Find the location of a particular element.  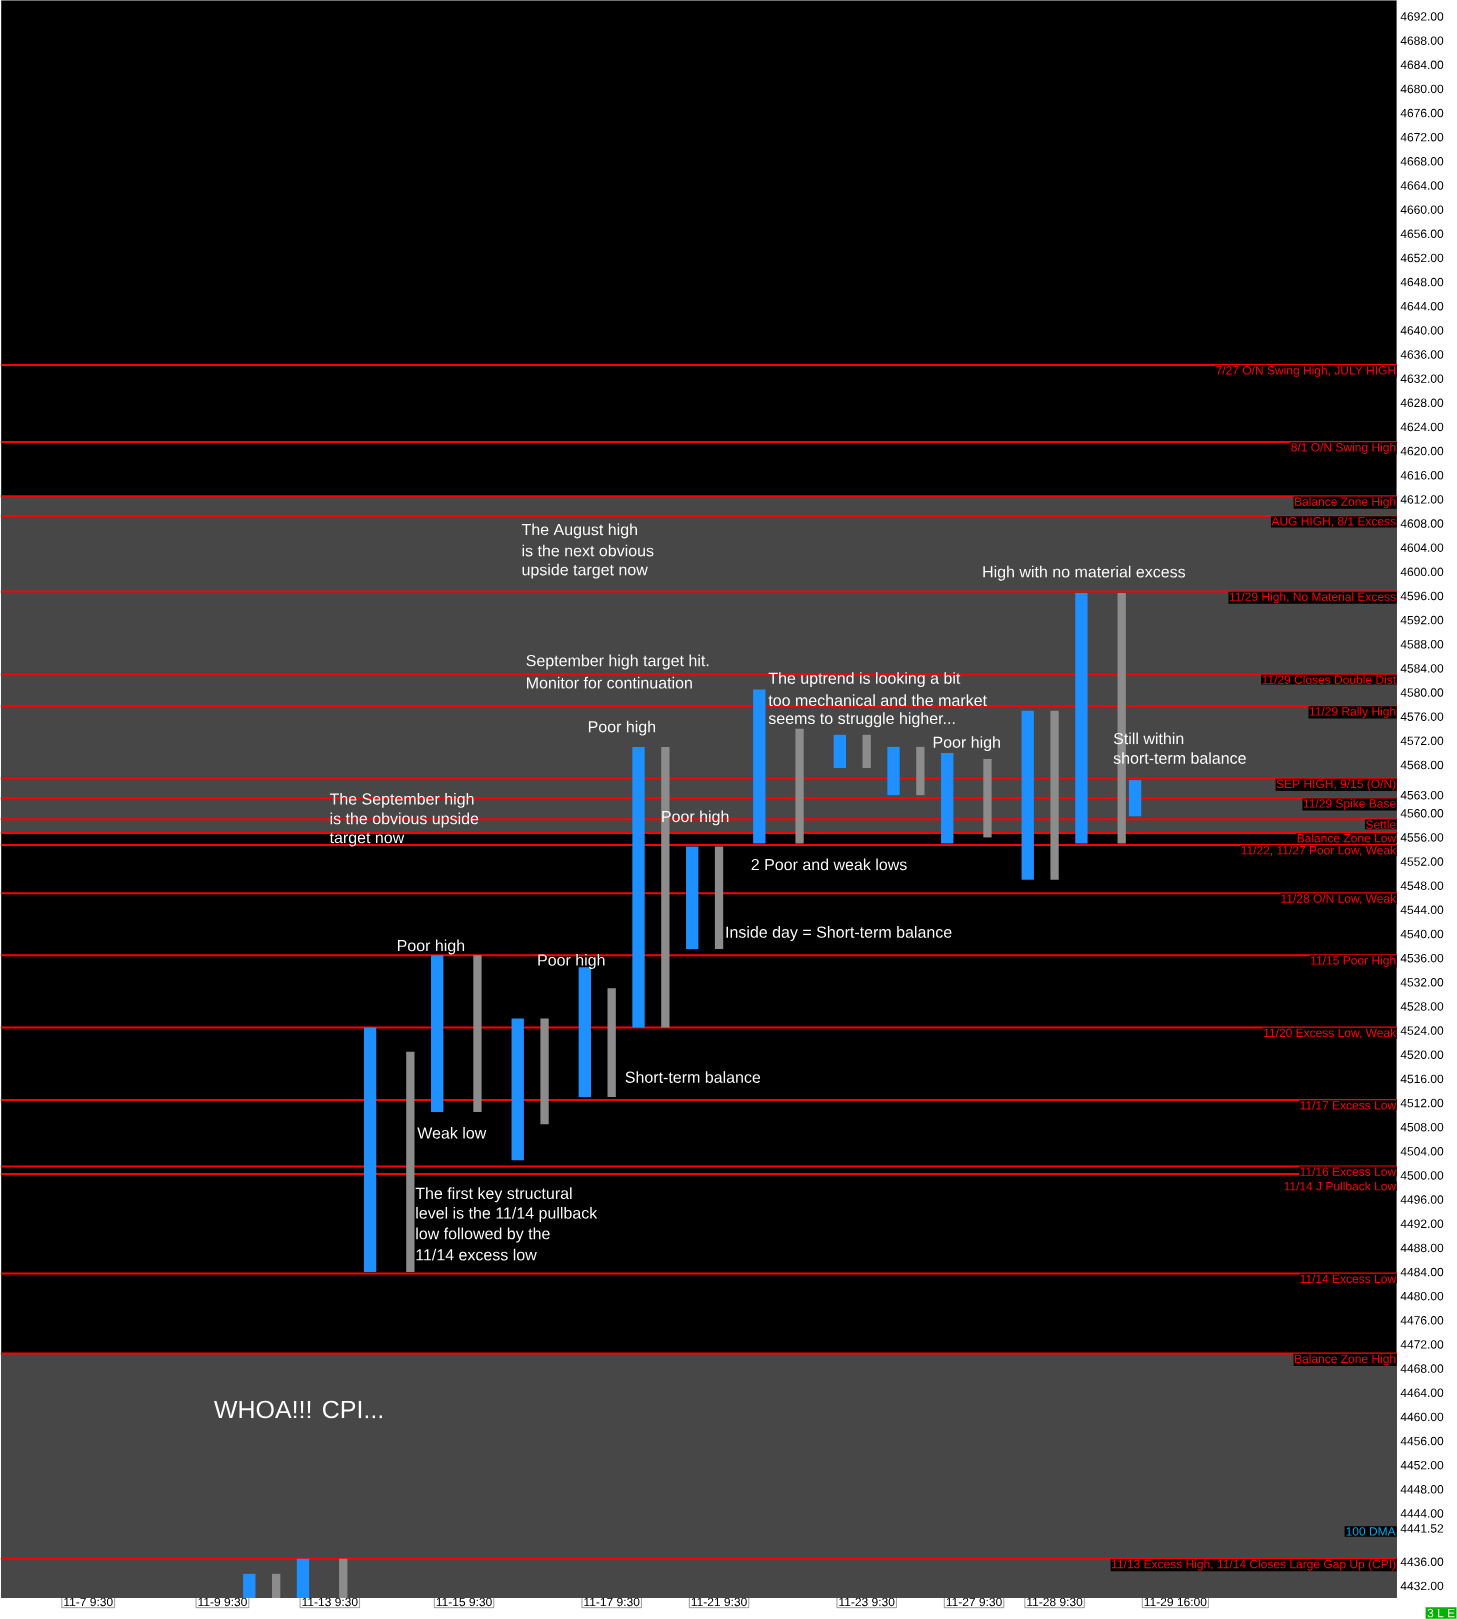

ref-line-label: 8/1 O/N Swing High is located at coordinates (1343, 448).